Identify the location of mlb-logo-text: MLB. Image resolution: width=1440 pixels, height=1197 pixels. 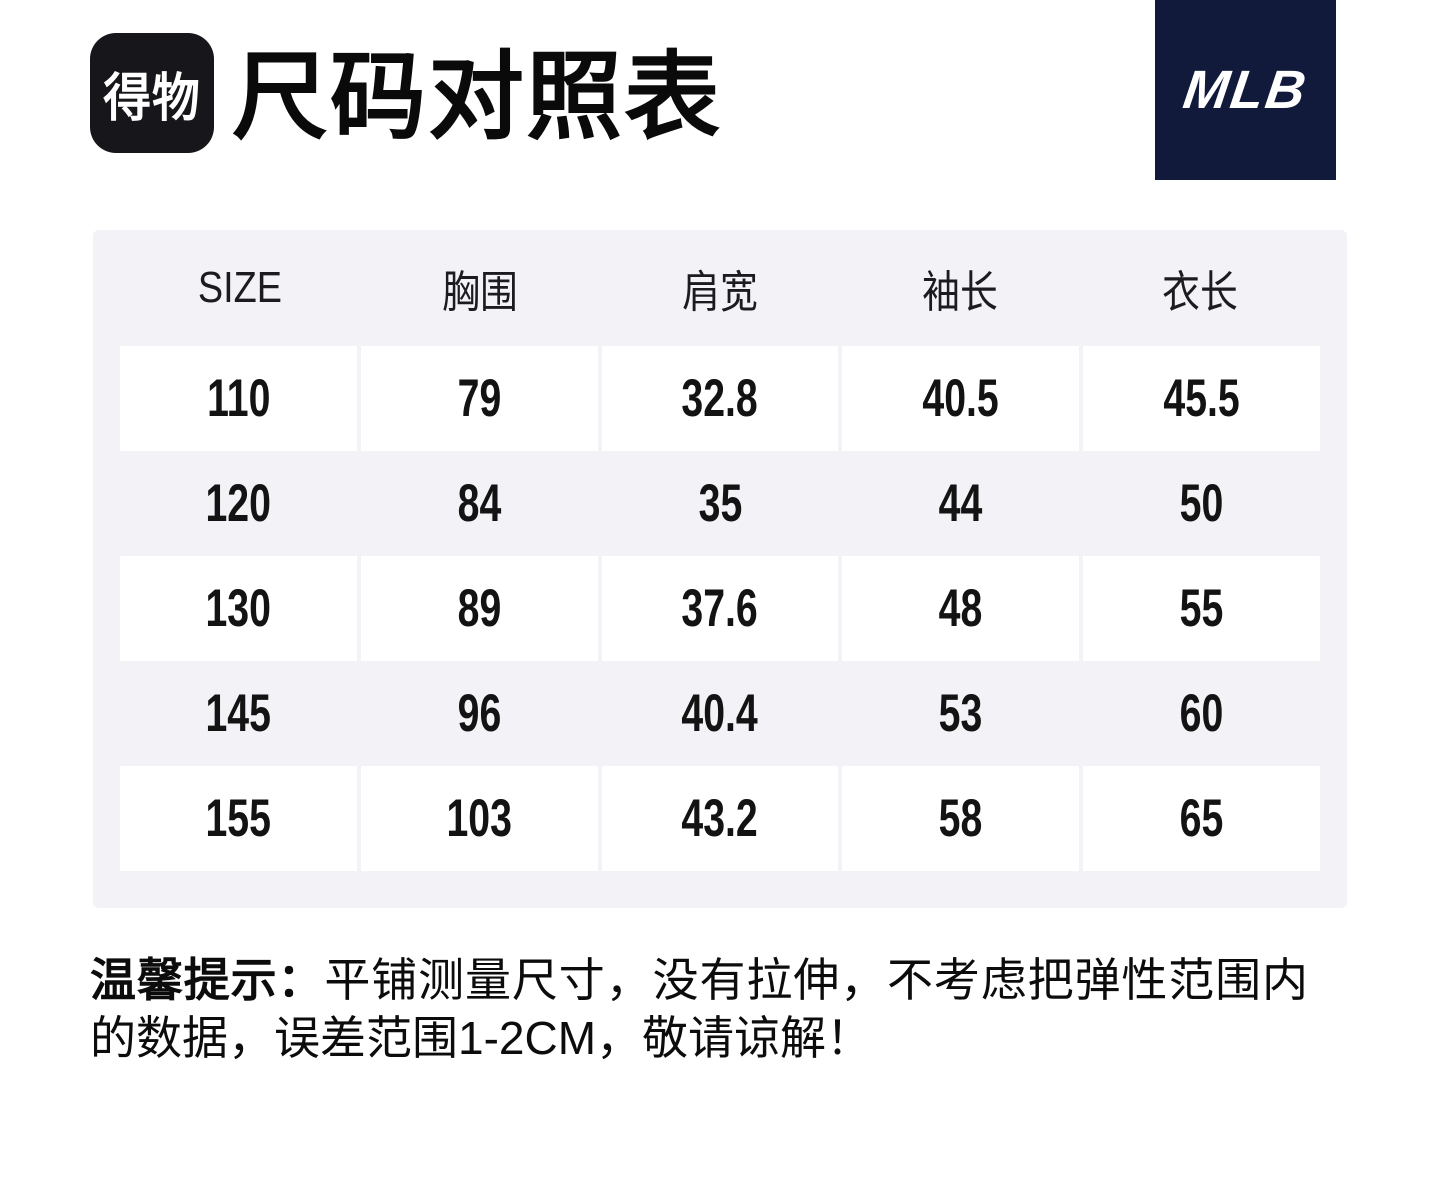
(1245, 90).